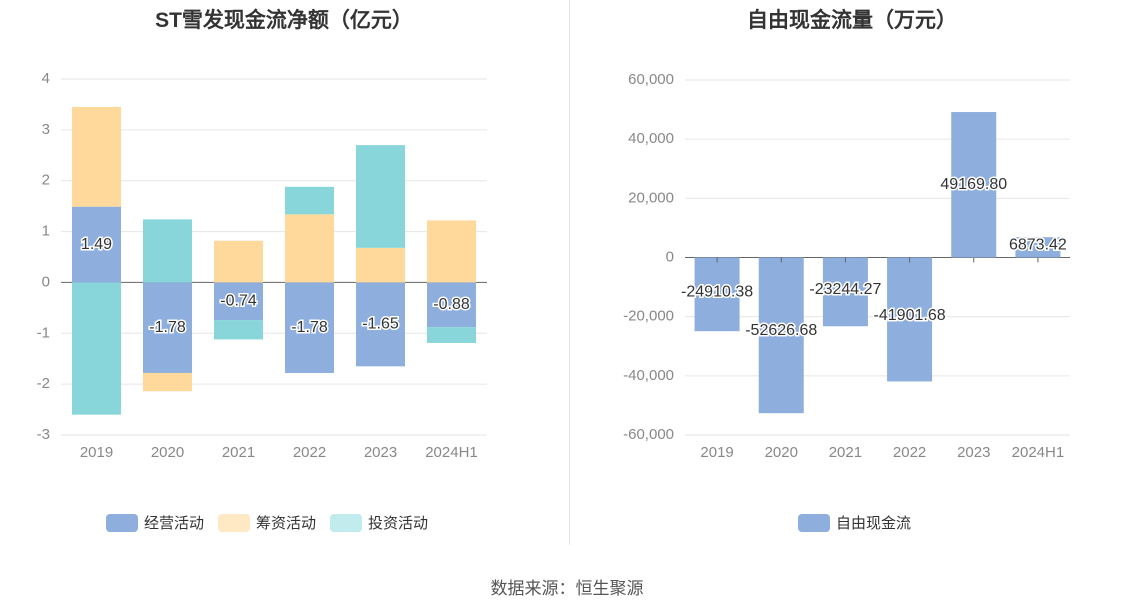  I want to click on legend-label-financing: 筹资活动, so click(286, 523).